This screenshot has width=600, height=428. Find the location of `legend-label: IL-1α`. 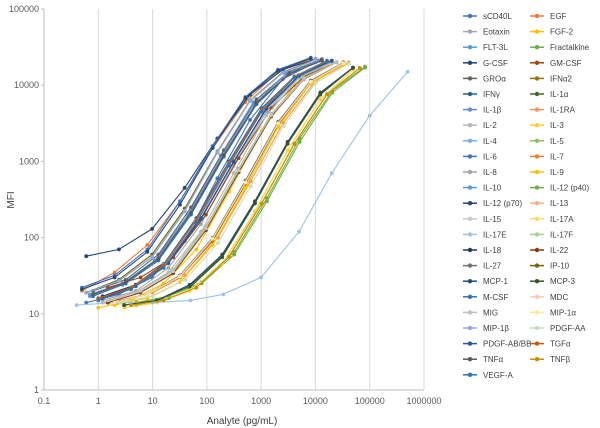

legend-label: IL-1α is located at coordinates (559, 94).